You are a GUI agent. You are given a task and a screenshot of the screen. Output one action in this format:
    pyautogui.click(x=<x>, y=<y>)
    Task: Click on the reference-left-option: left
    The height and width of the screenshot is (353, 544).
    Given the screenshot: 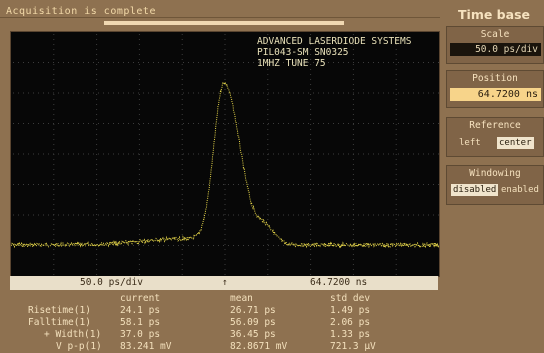 What is the action you would take?
    pyautogui.click(x=470, y=143)
    